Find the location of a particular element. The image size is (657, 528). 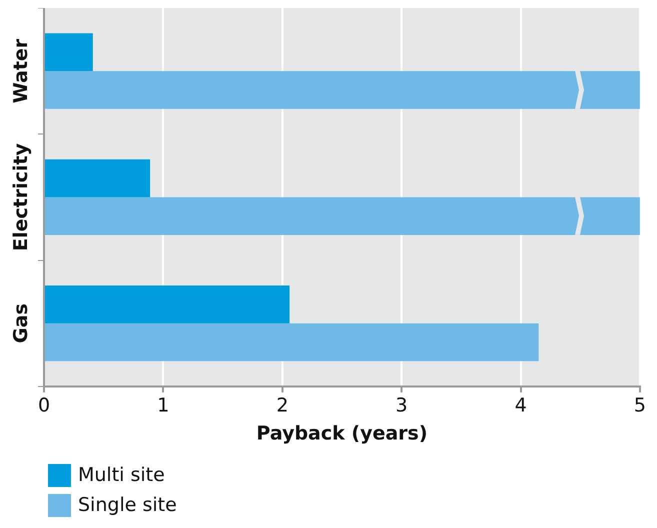

x-tick-label: 2 is located at coordinates (282, 405).